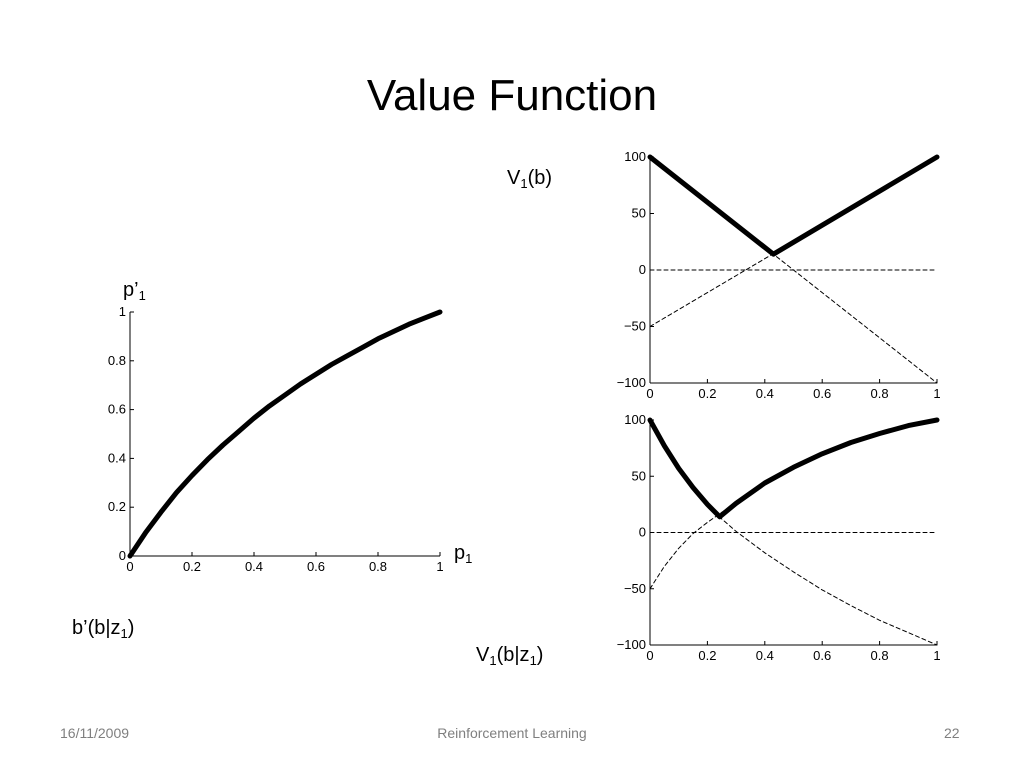 Image resolution: width=1024 pixels, height=768 pixels. Describe the element at coordinates (510, 656) in the screenshot. I see `v1-b-z1-label: V1(b|z1)` at that location.